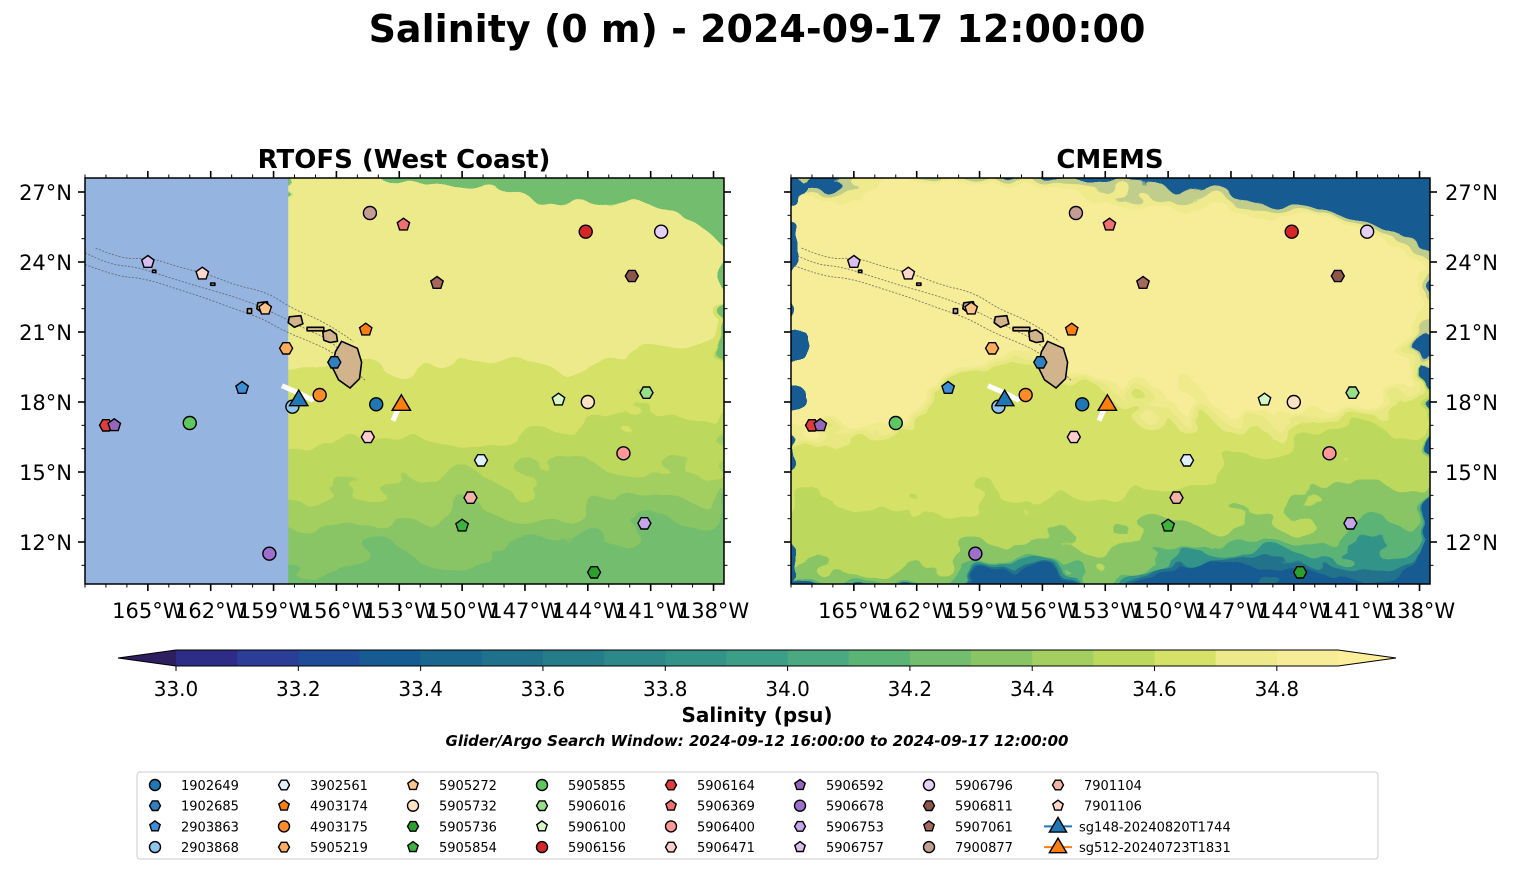 The height and width of the screenshot is (889, 1514). I want to click on legend-item-5906400: 5906400, so click(709, 827).